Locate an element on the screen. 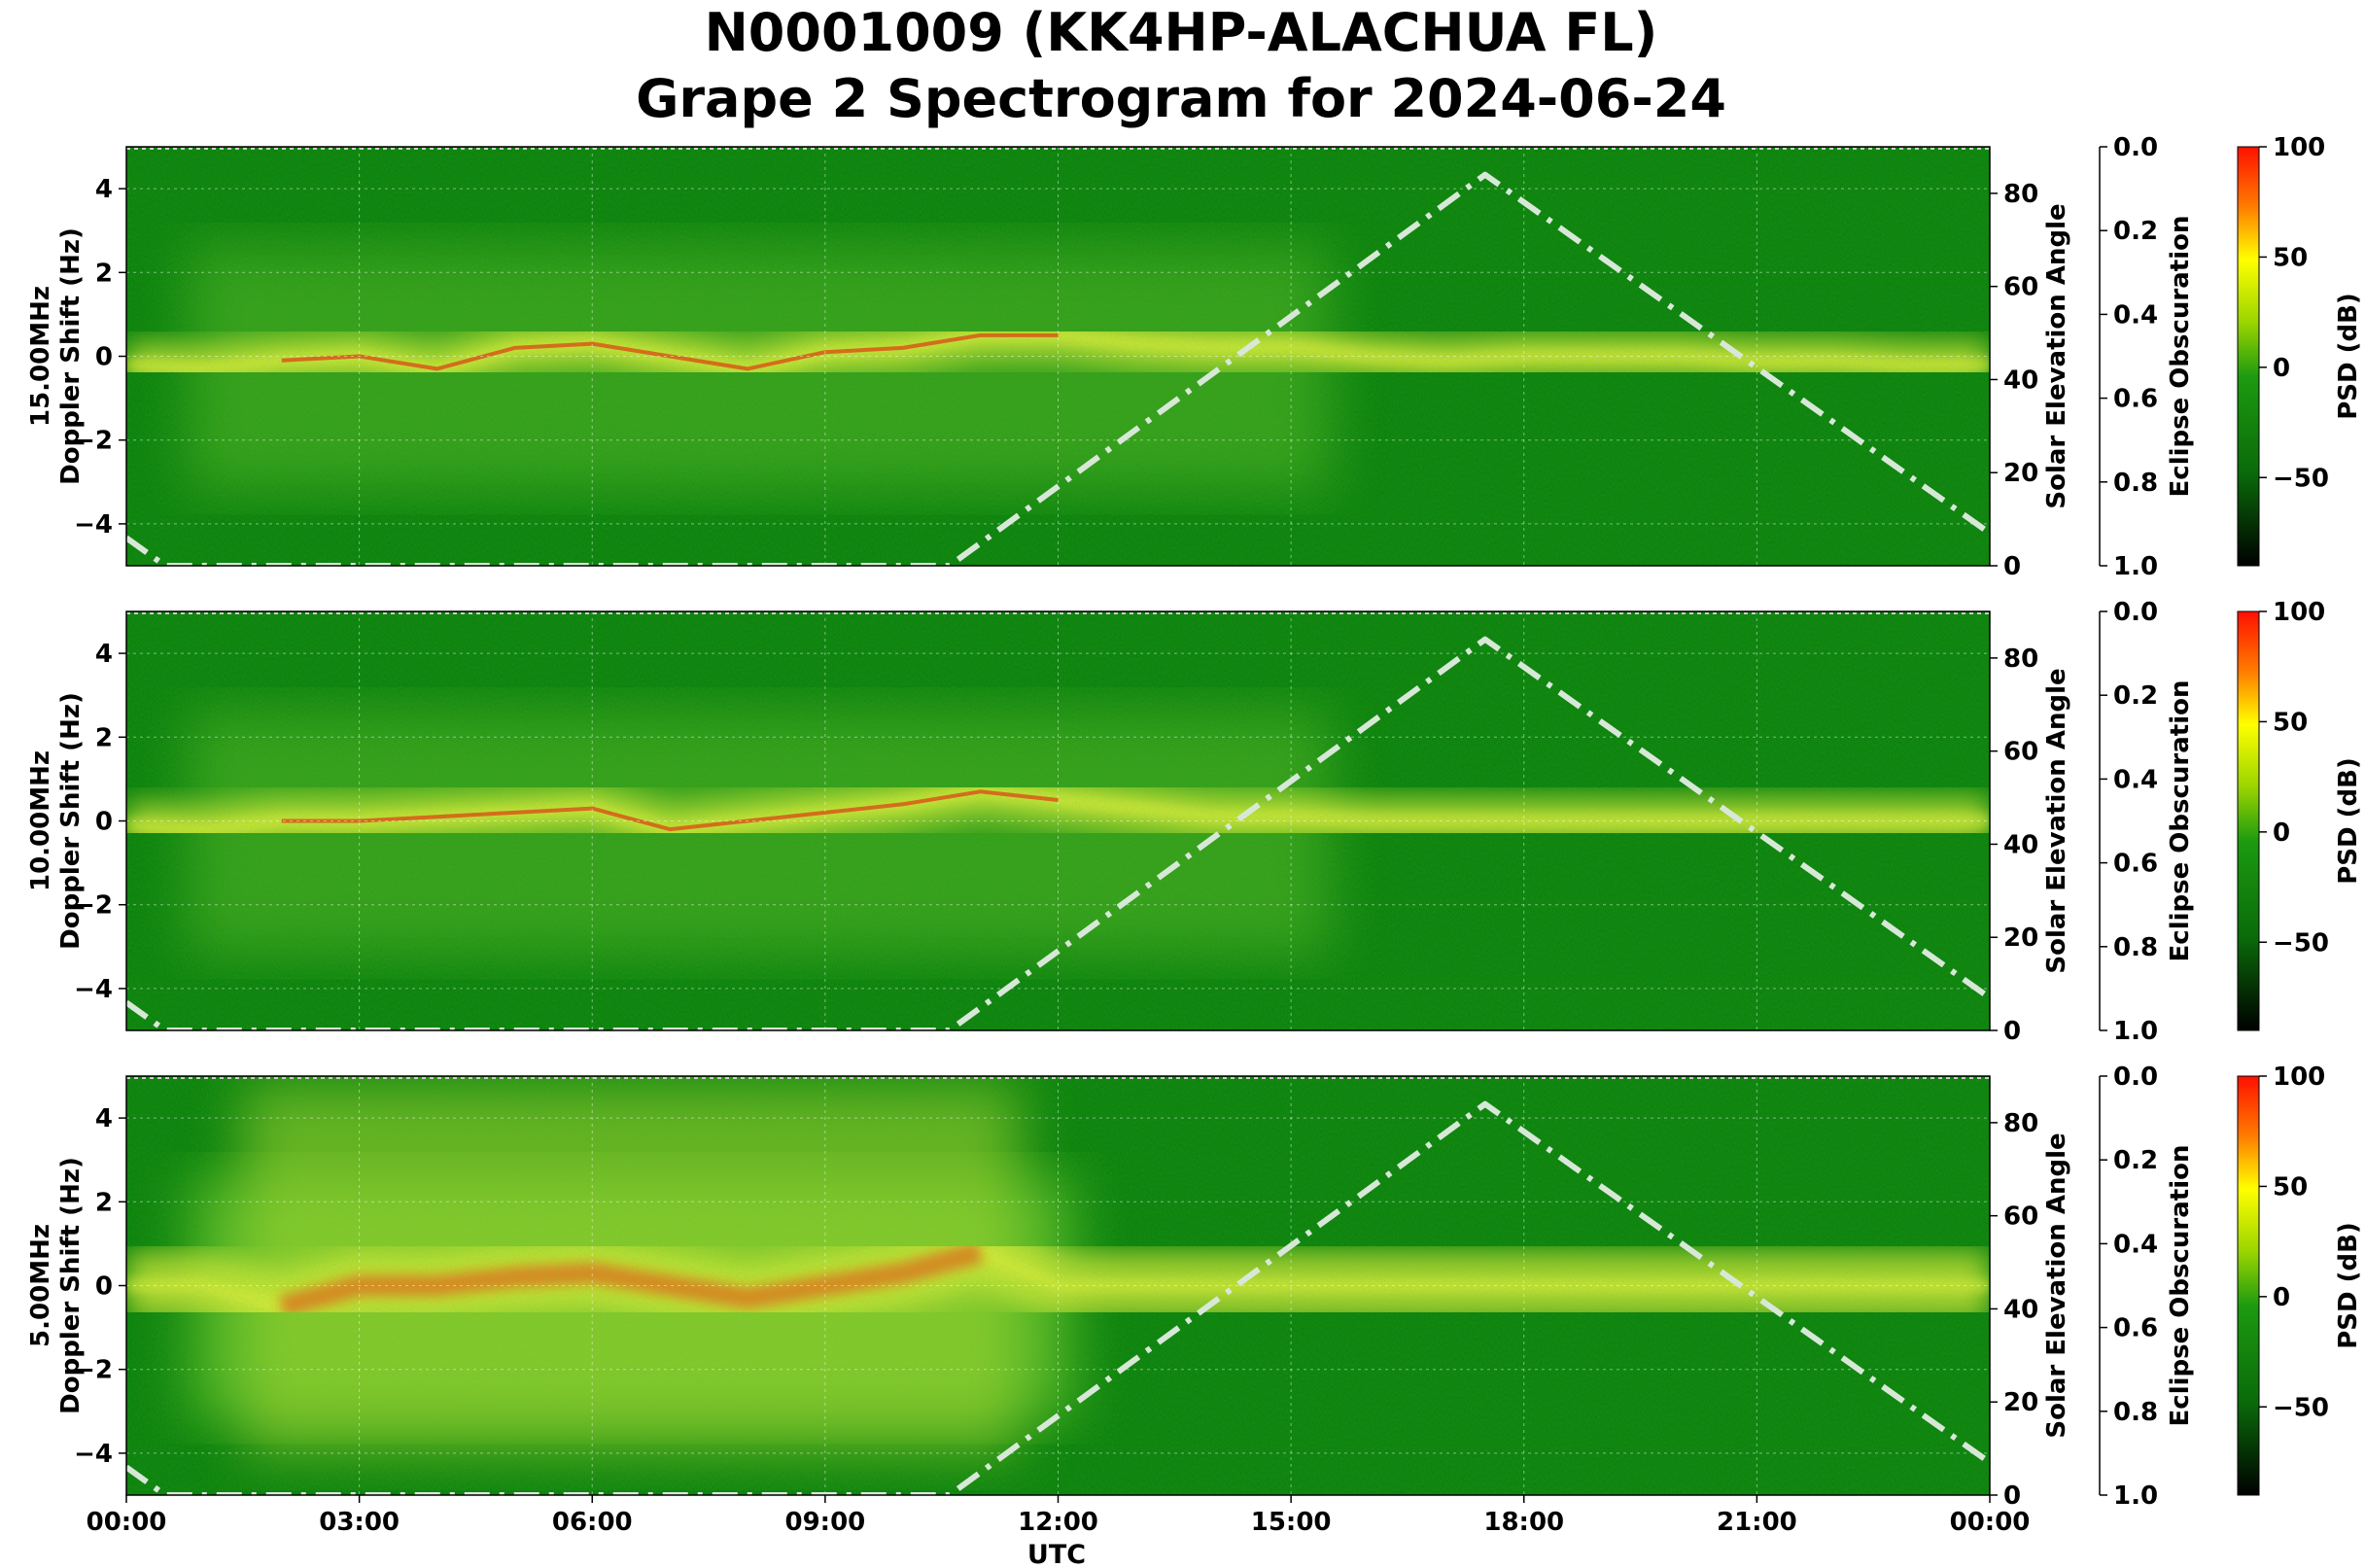 The width and height of the screenshot is (2365, 1568). y-axis-label: 10.00MHzDoppler Shift (Hz) is located at coordinates (56, 821).